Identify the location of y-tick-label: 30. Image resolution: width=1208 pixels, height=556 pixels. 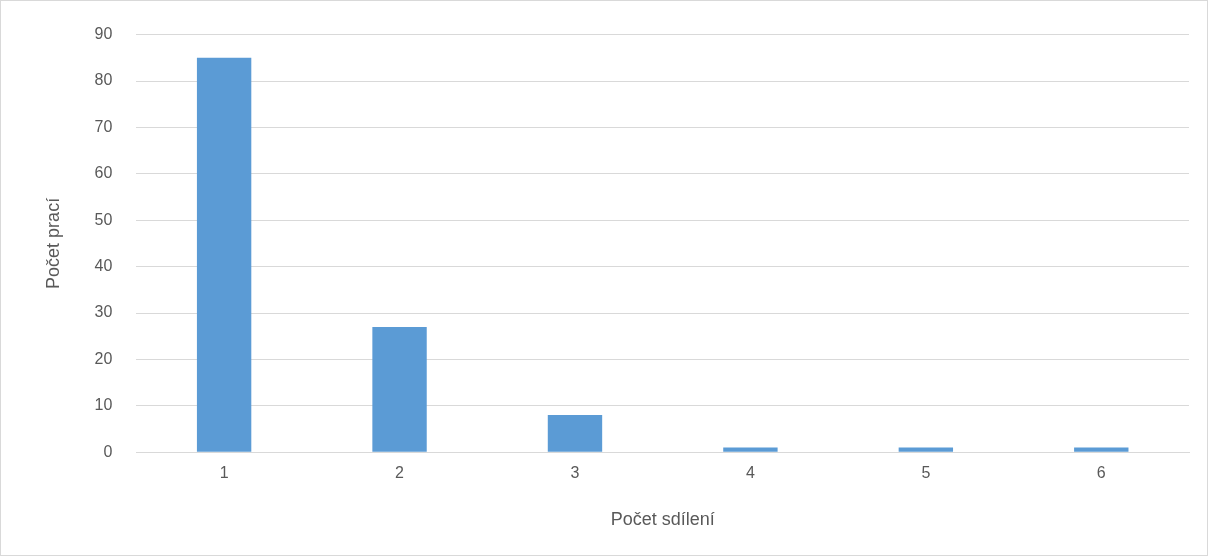
(103, 312).